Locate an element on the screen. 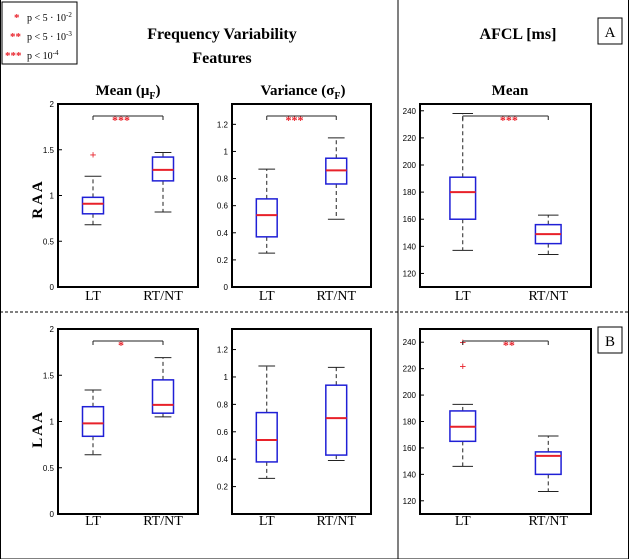  chart-raa-var: 0 0.2 0.4 0.6 0.8 1 1.2 LT RT/NT *** is located at coordinates (294, 203).